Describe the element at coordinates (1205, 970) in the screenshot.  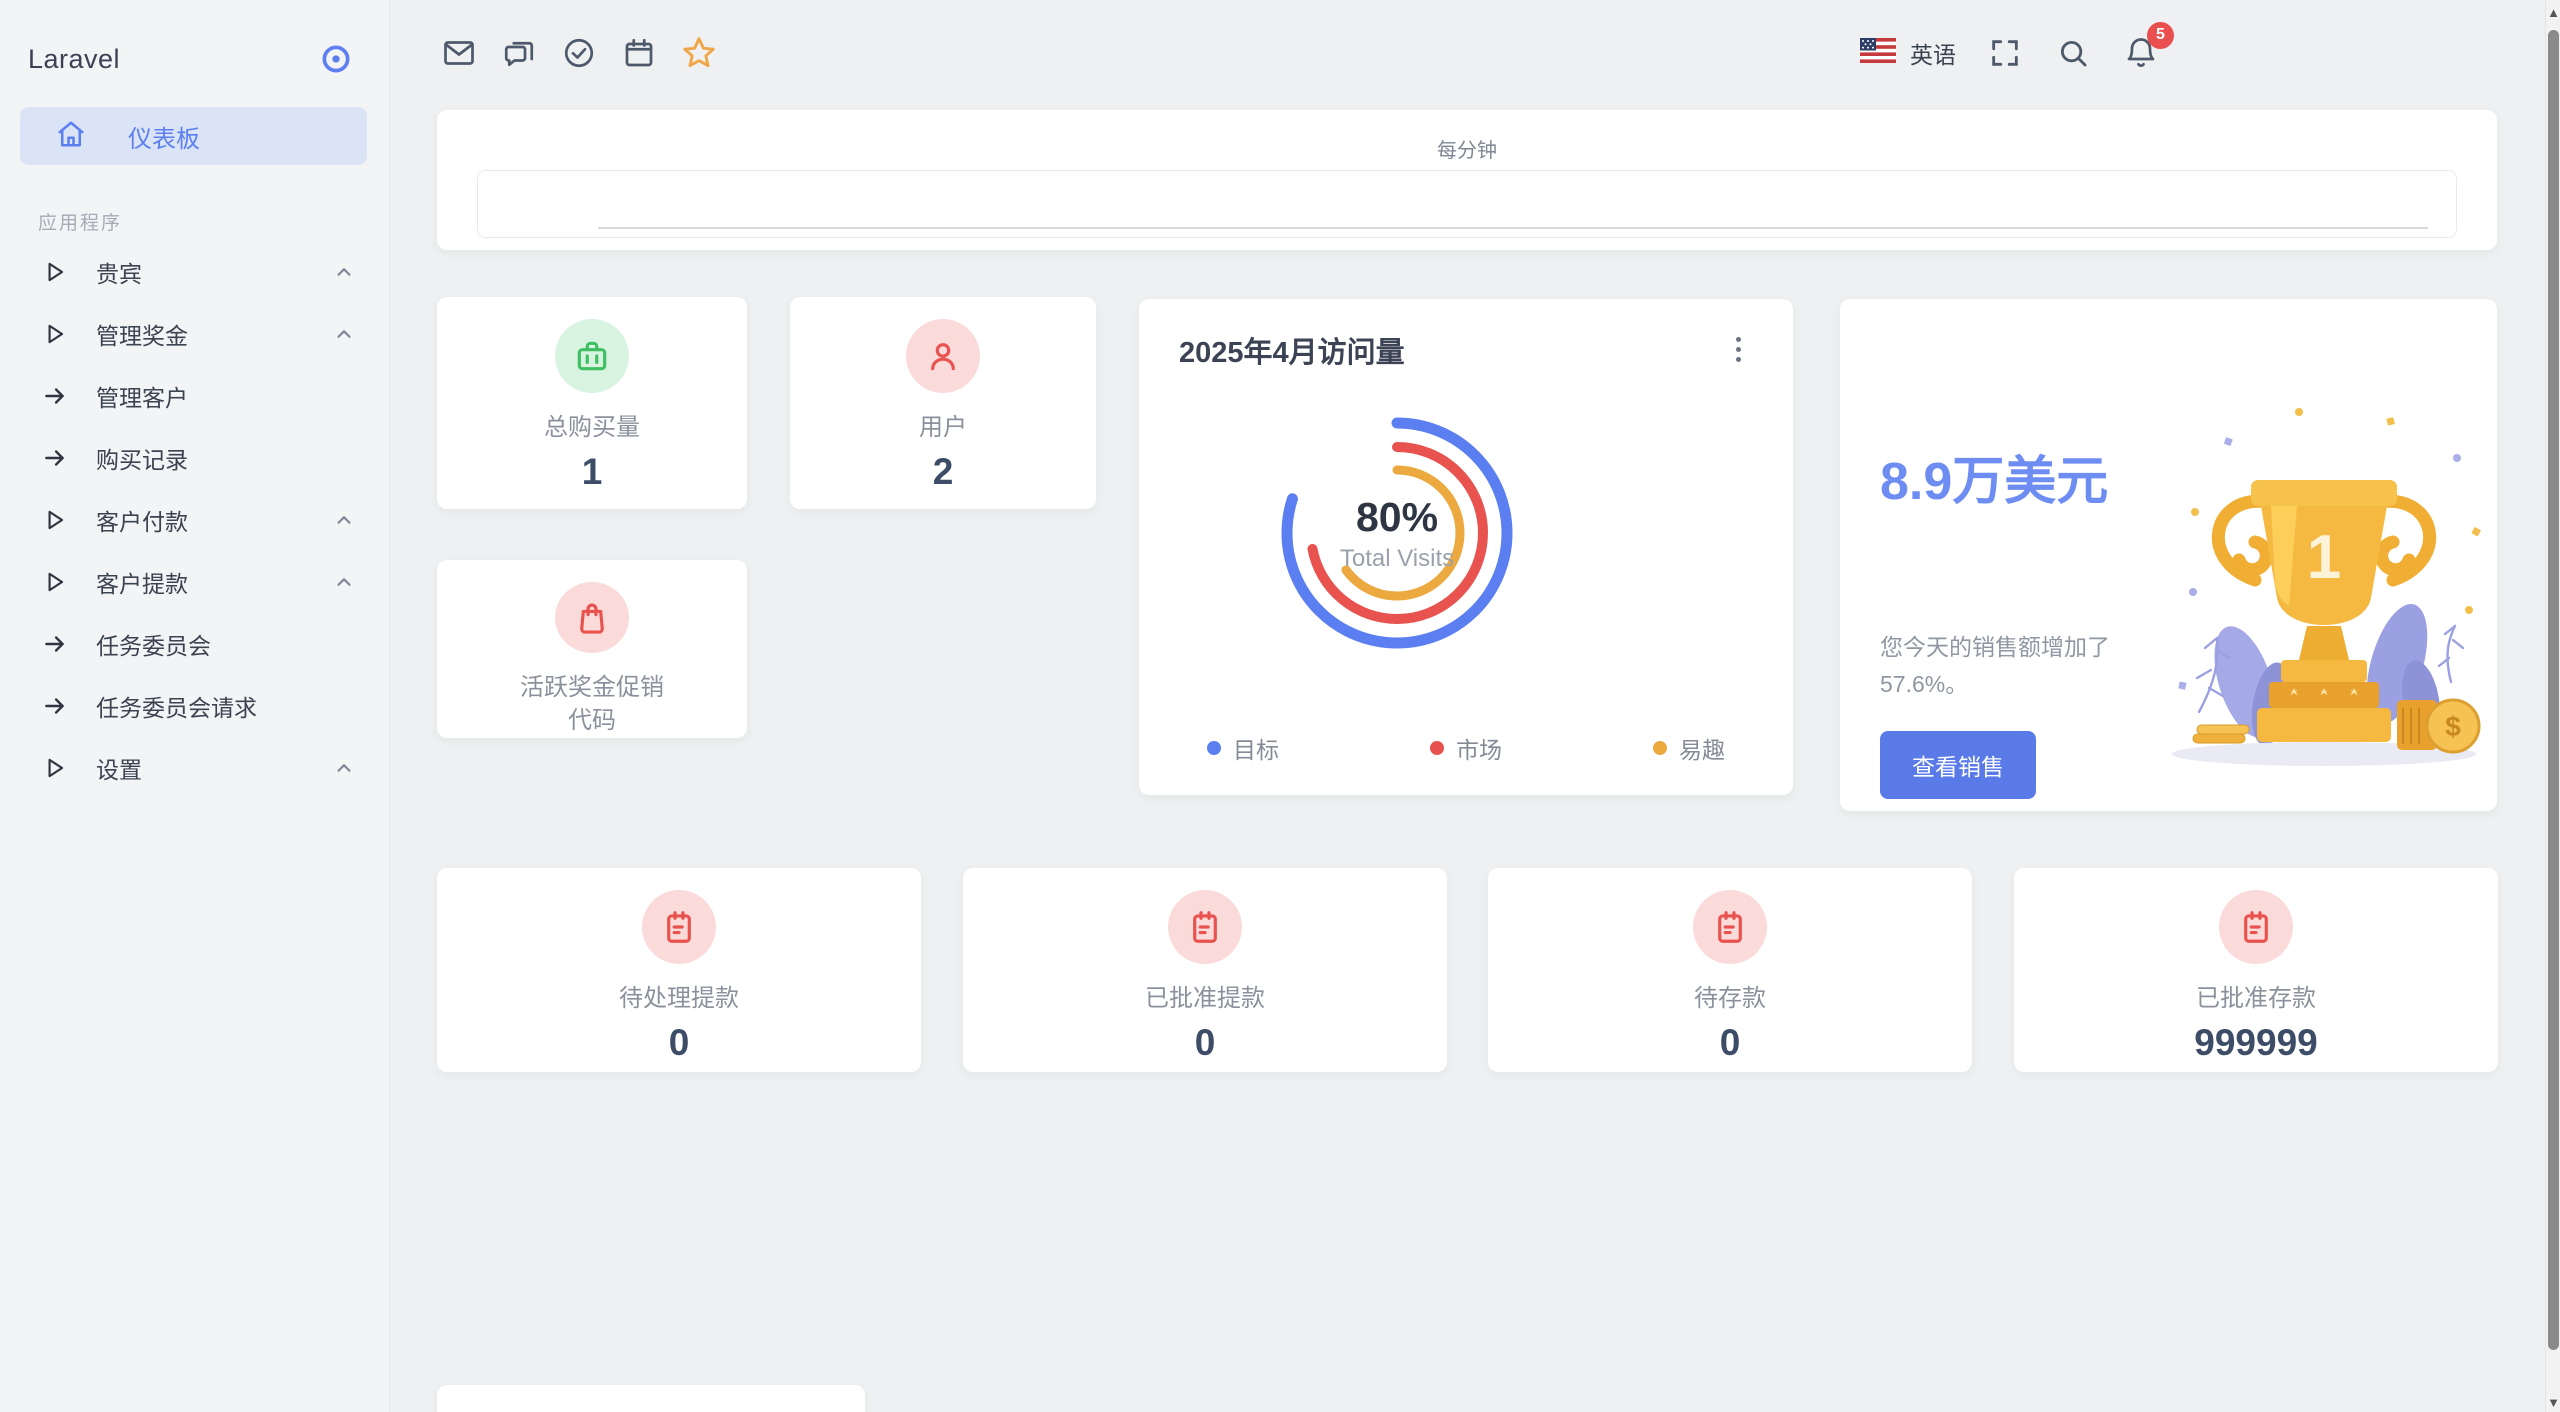
I see `approved-withdrawals-card: 已批准提款 0` at that location.